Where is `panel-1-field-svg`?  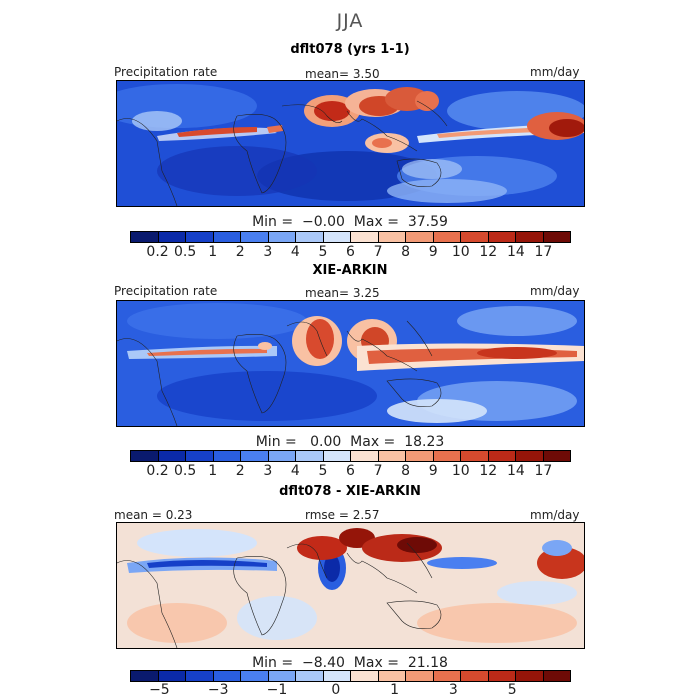
panel-1-field-svg is located at coordinates (350, 143).